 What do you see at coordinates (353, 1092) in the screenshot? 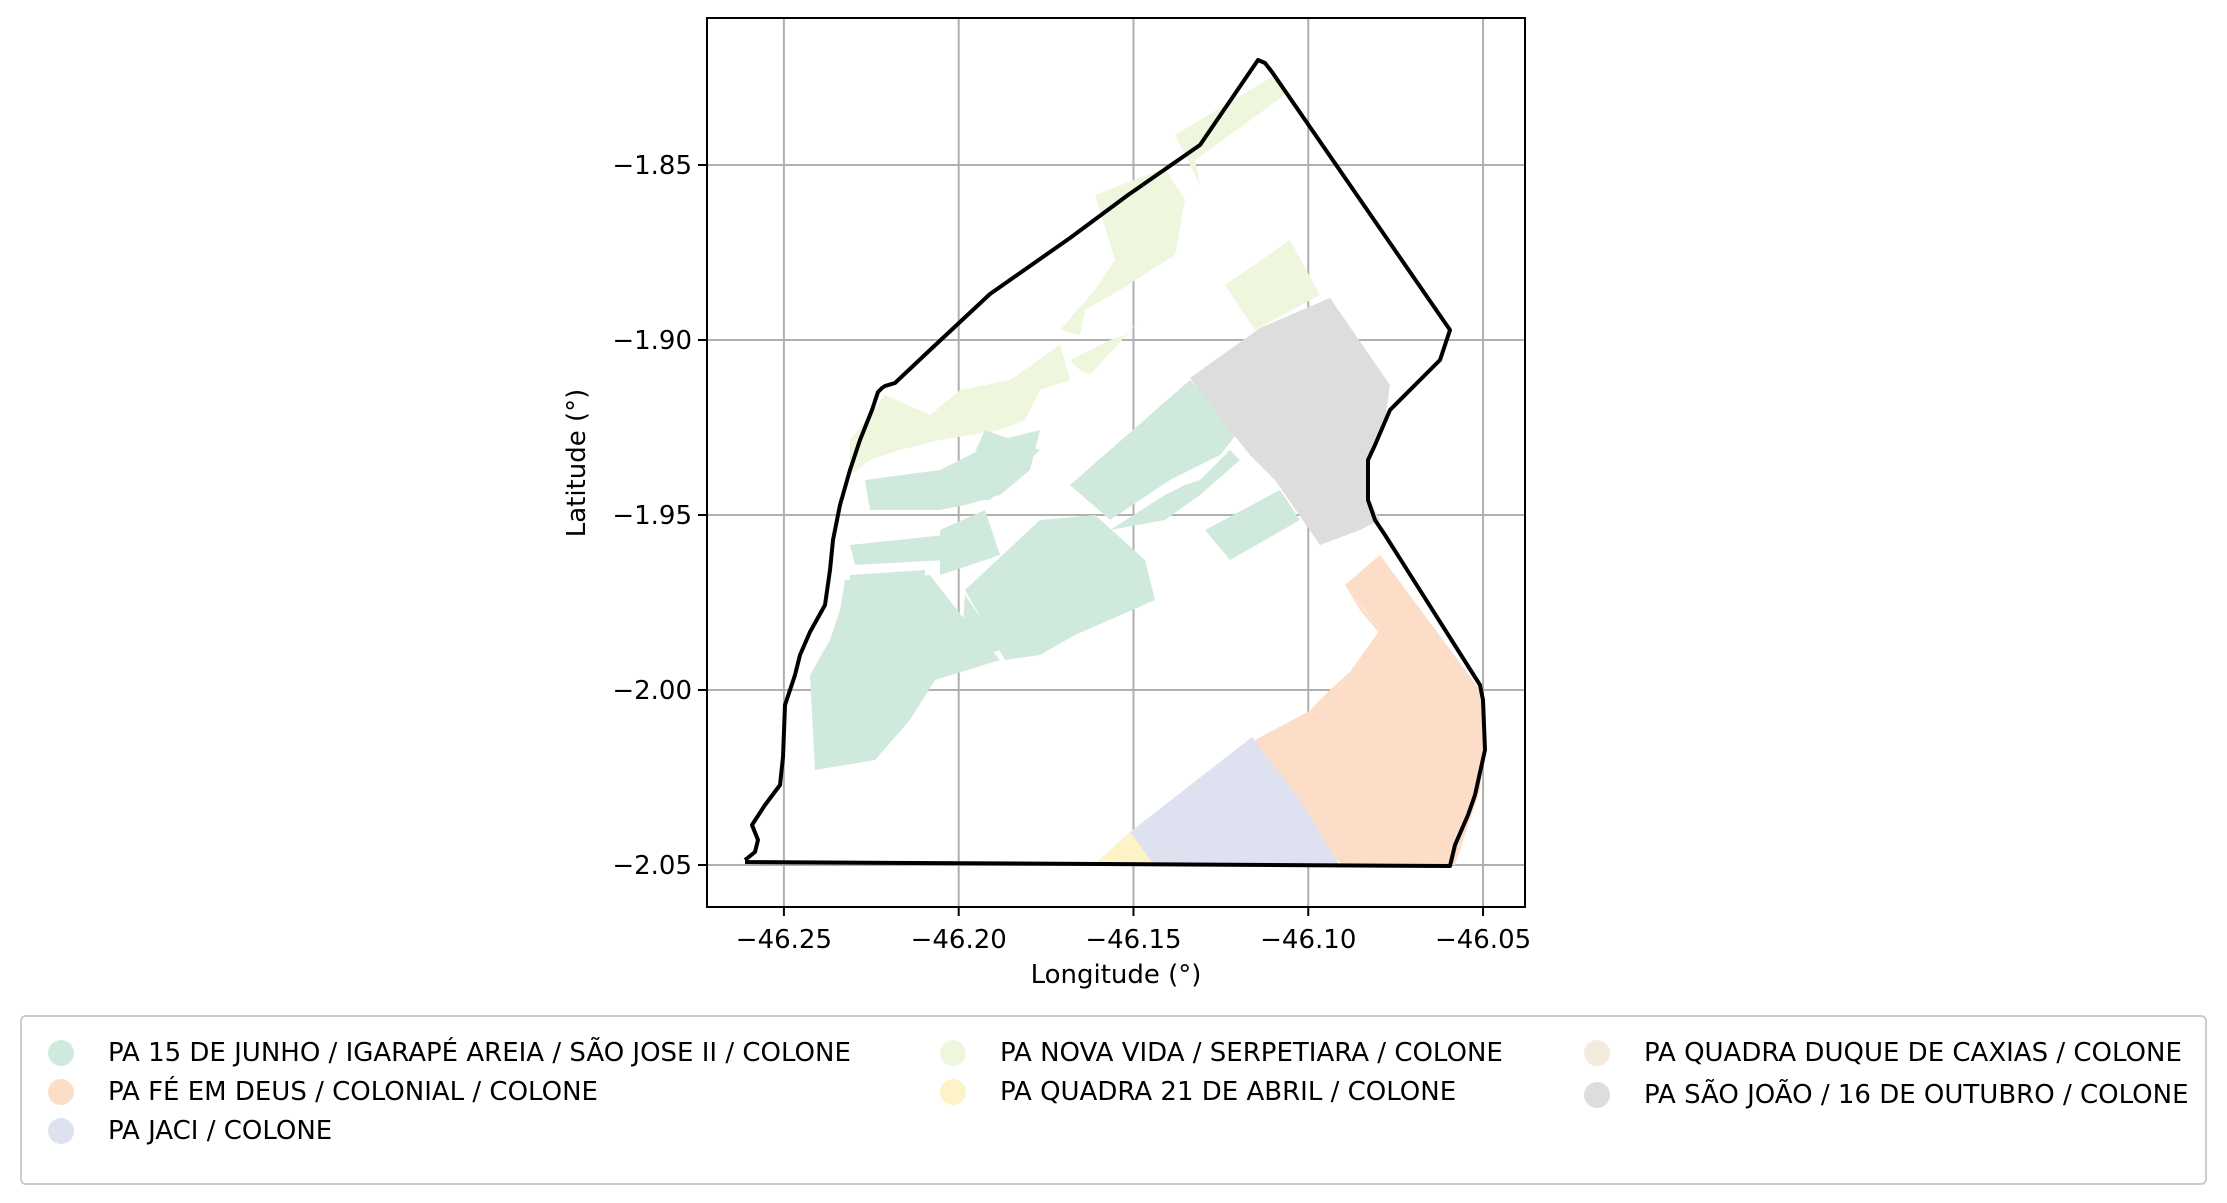
I see `legend-label: PA FÉ EM DEUS / COLONIAL / COLONE` at bounding box center [353, 1092].